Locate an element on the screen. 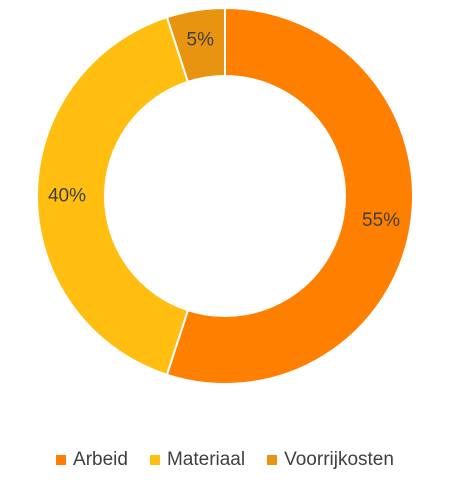 This screenshot has width=450, height=483. legend-item-materiaal: Materiaal is located at coordinates (197, 460).